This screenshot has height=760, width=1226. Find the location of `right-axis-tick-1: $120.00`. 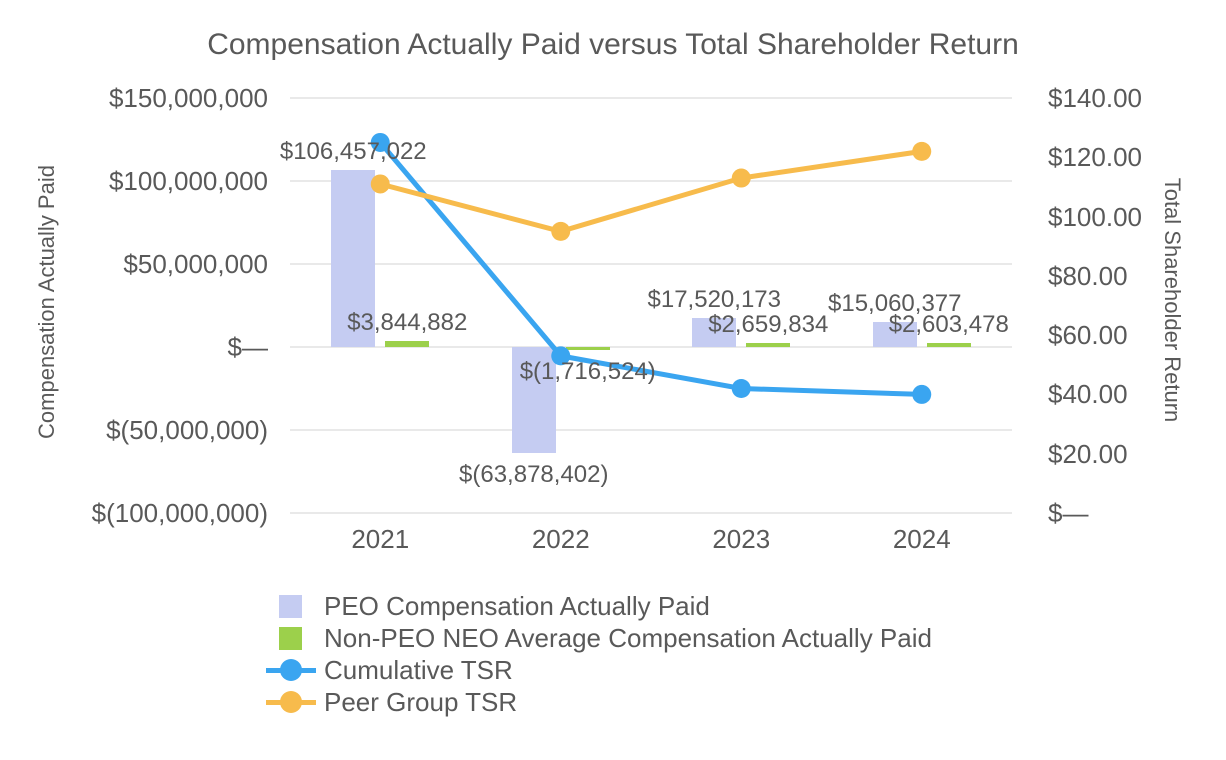

right-axis-tick-1: $120.00 is located at coordinates (1095, 157).